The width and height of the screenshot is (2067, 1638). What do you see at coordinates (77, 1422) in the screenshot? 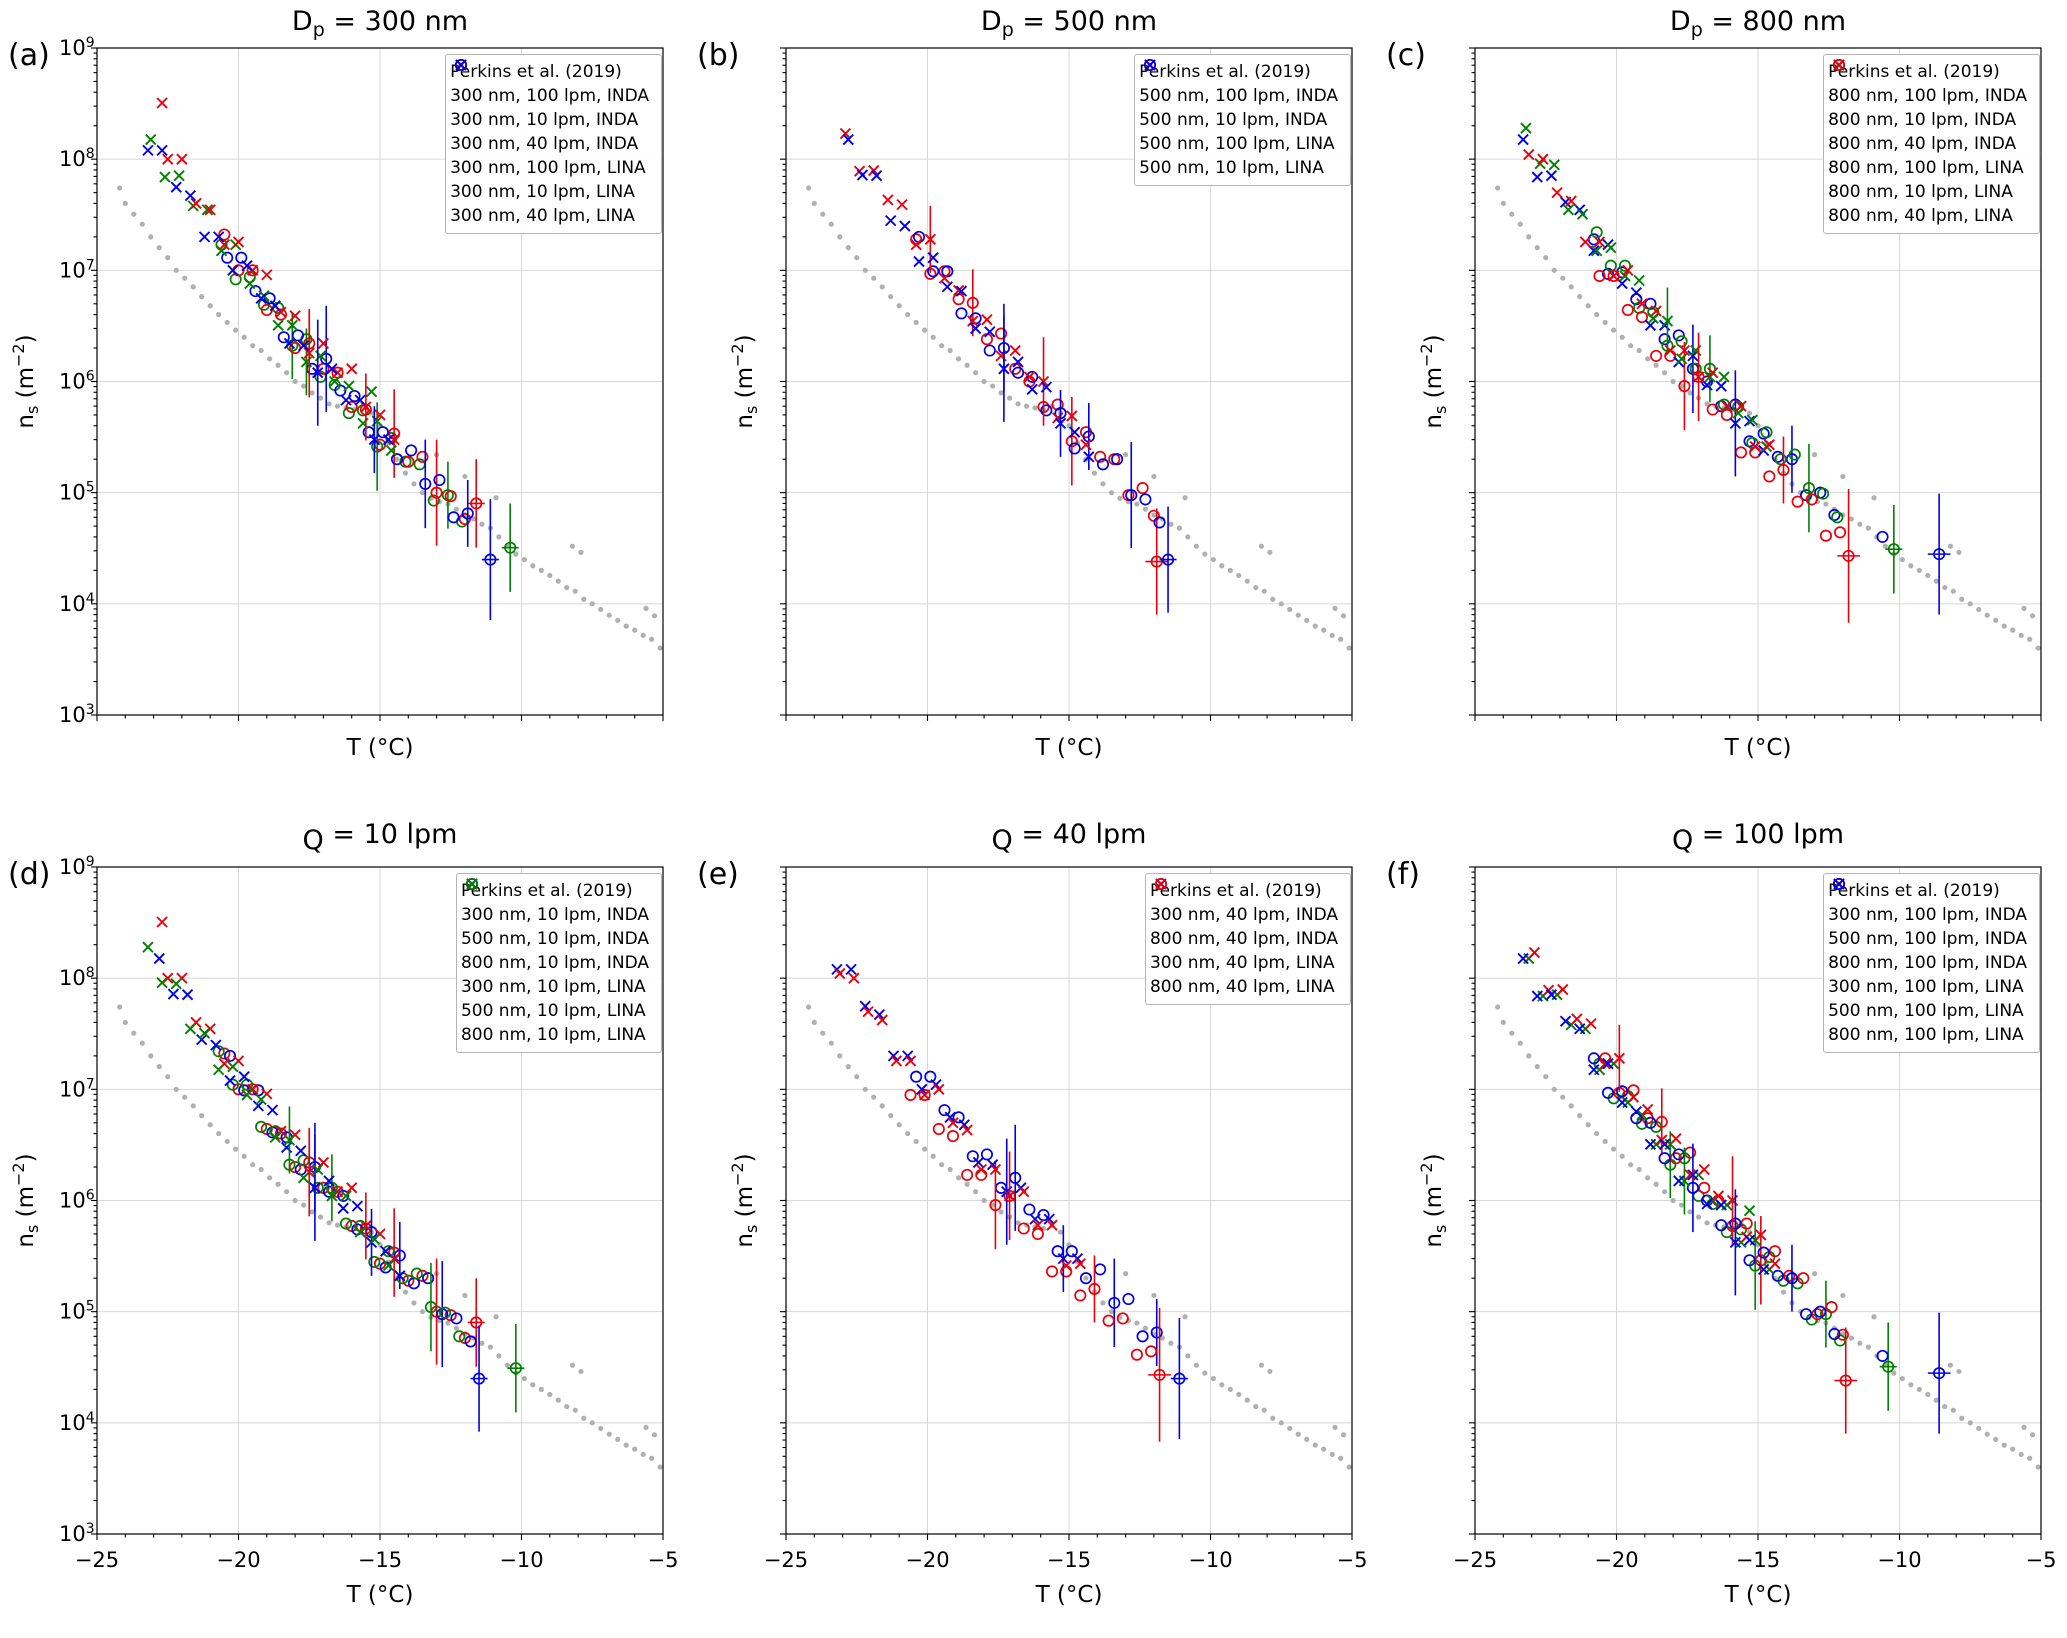
I see `y-tick-label: 104` at bounding box center [77, 1422].